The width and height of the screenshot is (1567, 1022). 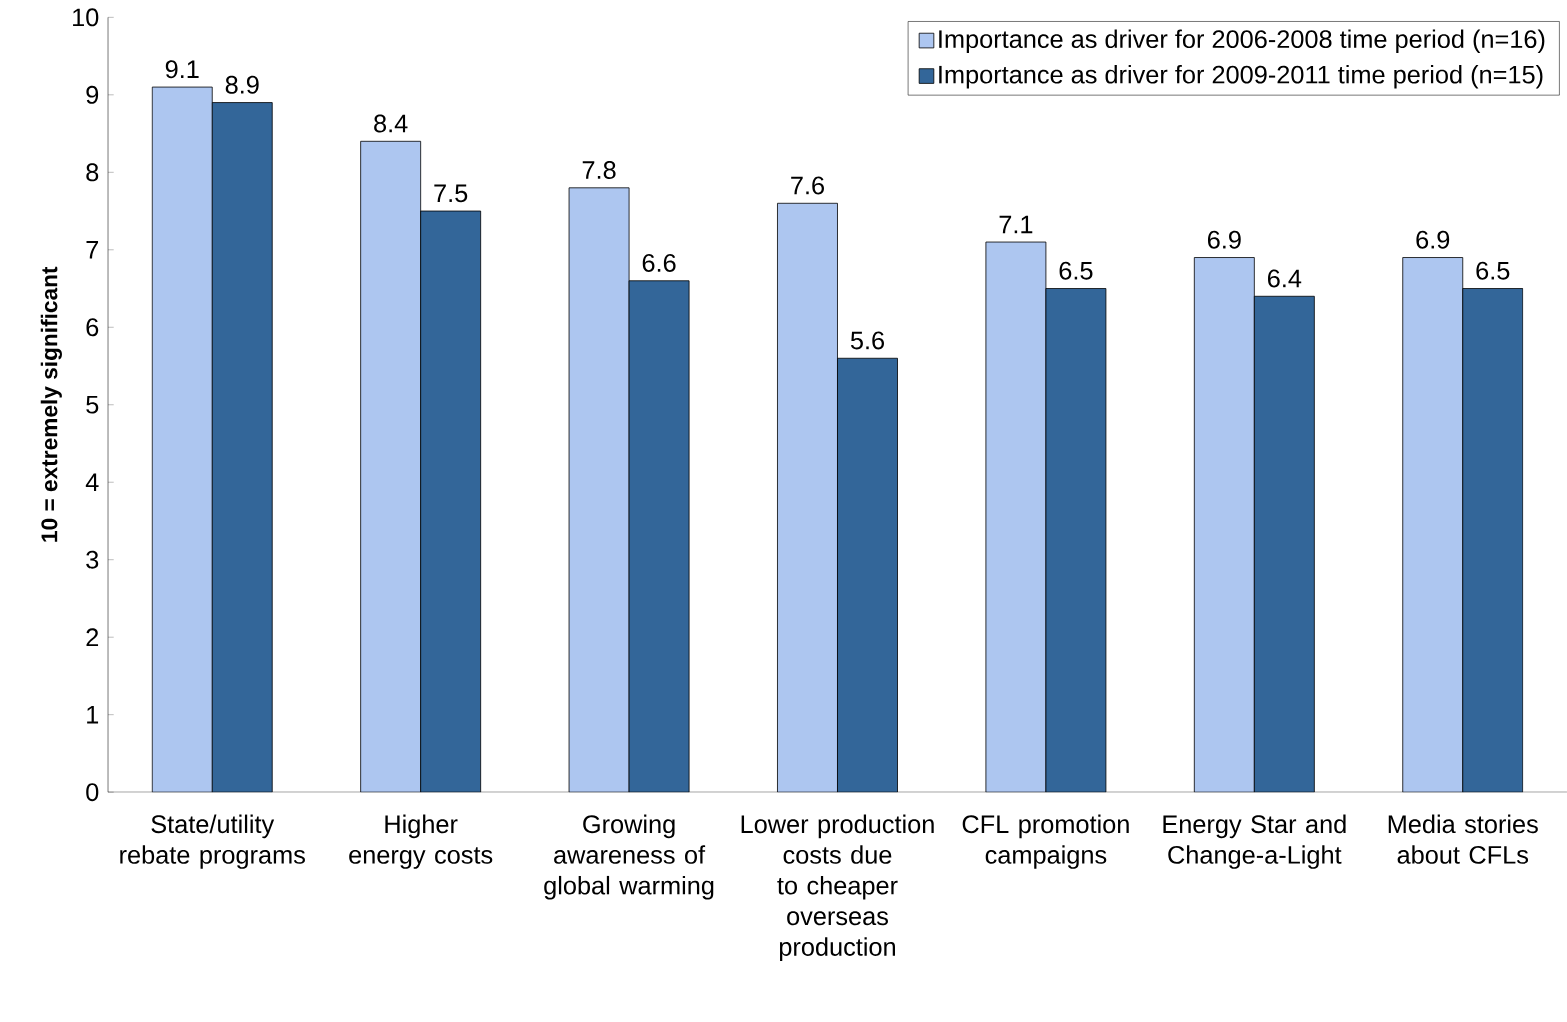 What do you see at coordinates (1463, 839) in the screenshot?
I see `x-tick-label: Media stories about CFLs` at bounding box center [1463, 839].